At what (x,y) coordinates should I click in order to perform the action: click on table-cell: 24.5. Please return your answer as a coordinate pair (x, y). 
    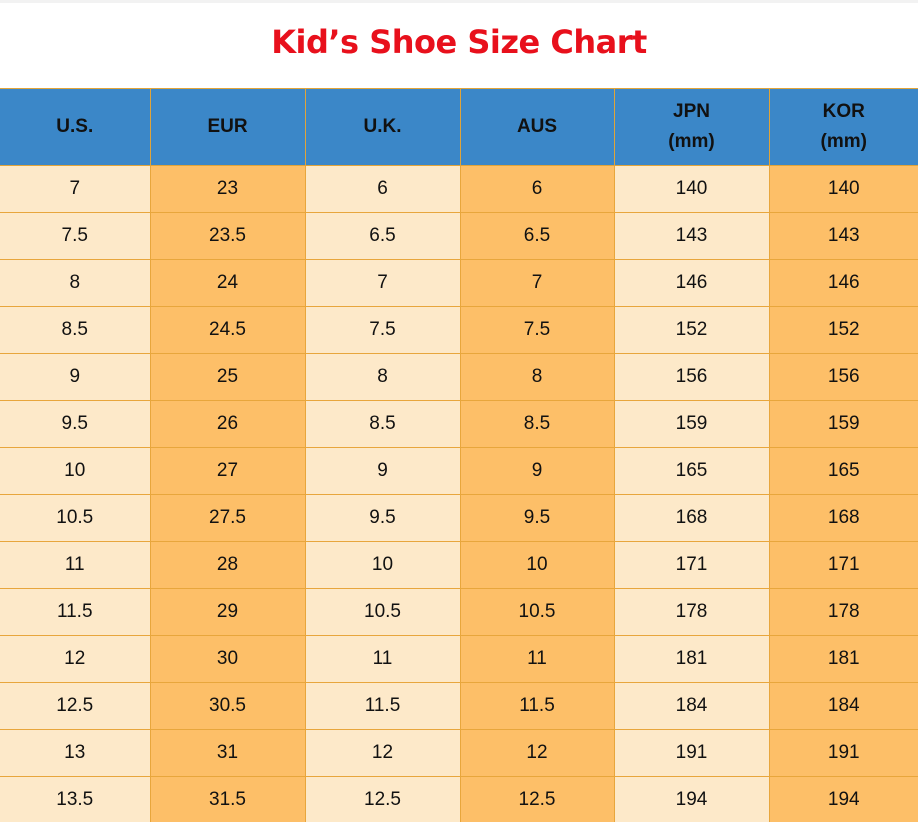
    Looking at the image, I should click on (227, 330).